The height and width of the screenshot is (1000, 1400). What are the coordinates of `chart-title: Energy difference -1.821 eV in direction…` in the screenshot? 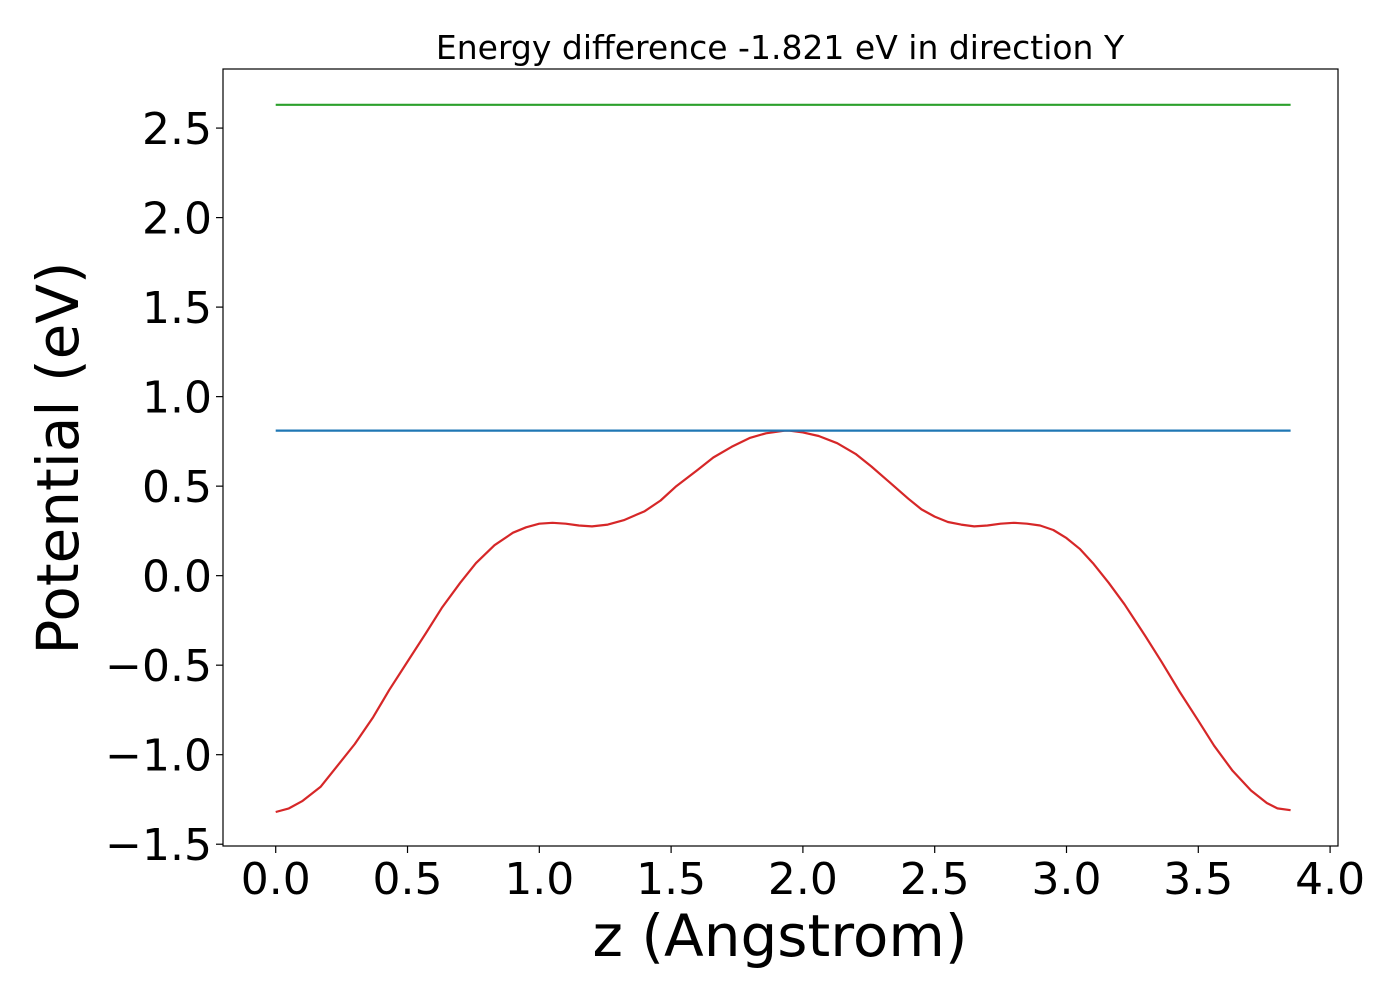 It's located at (780, 47).